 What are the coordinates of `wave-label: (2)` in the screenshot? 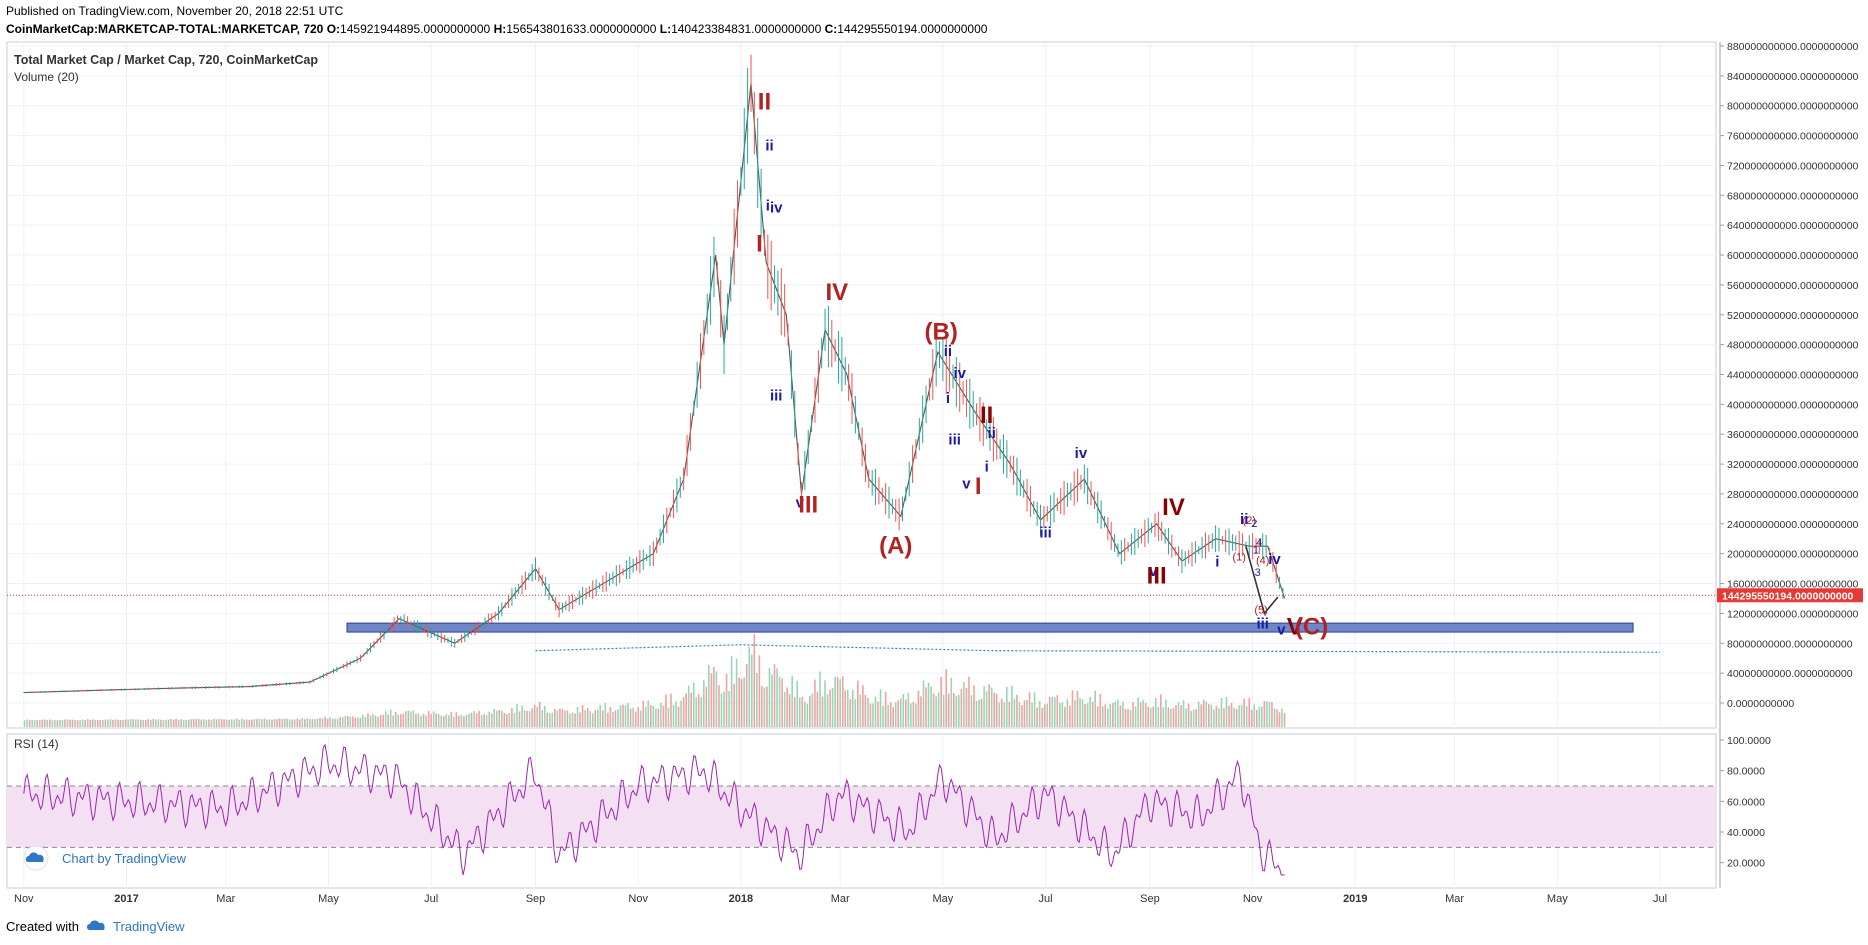 It's located at (1249, 521).